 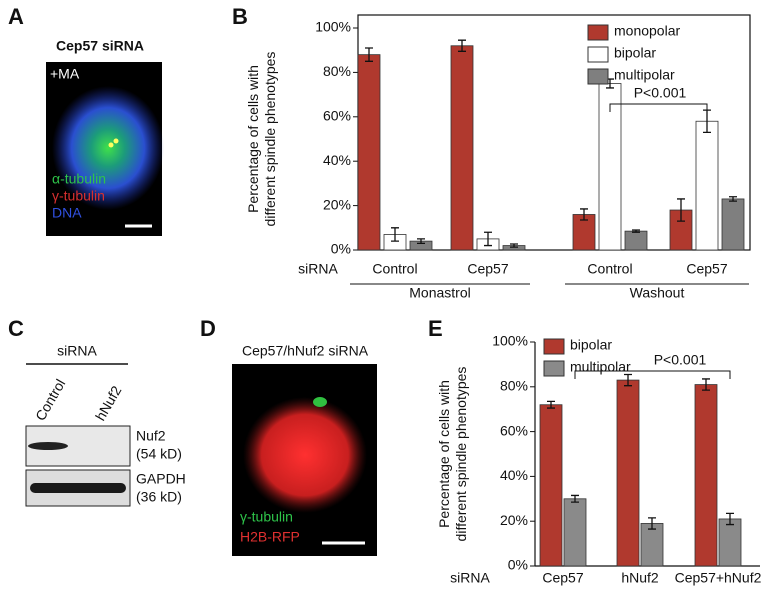 What do you see at coordinates (159, 497) in the screenshot?
I see `band-size: (36 kD)` at bounding box center [159, 497].